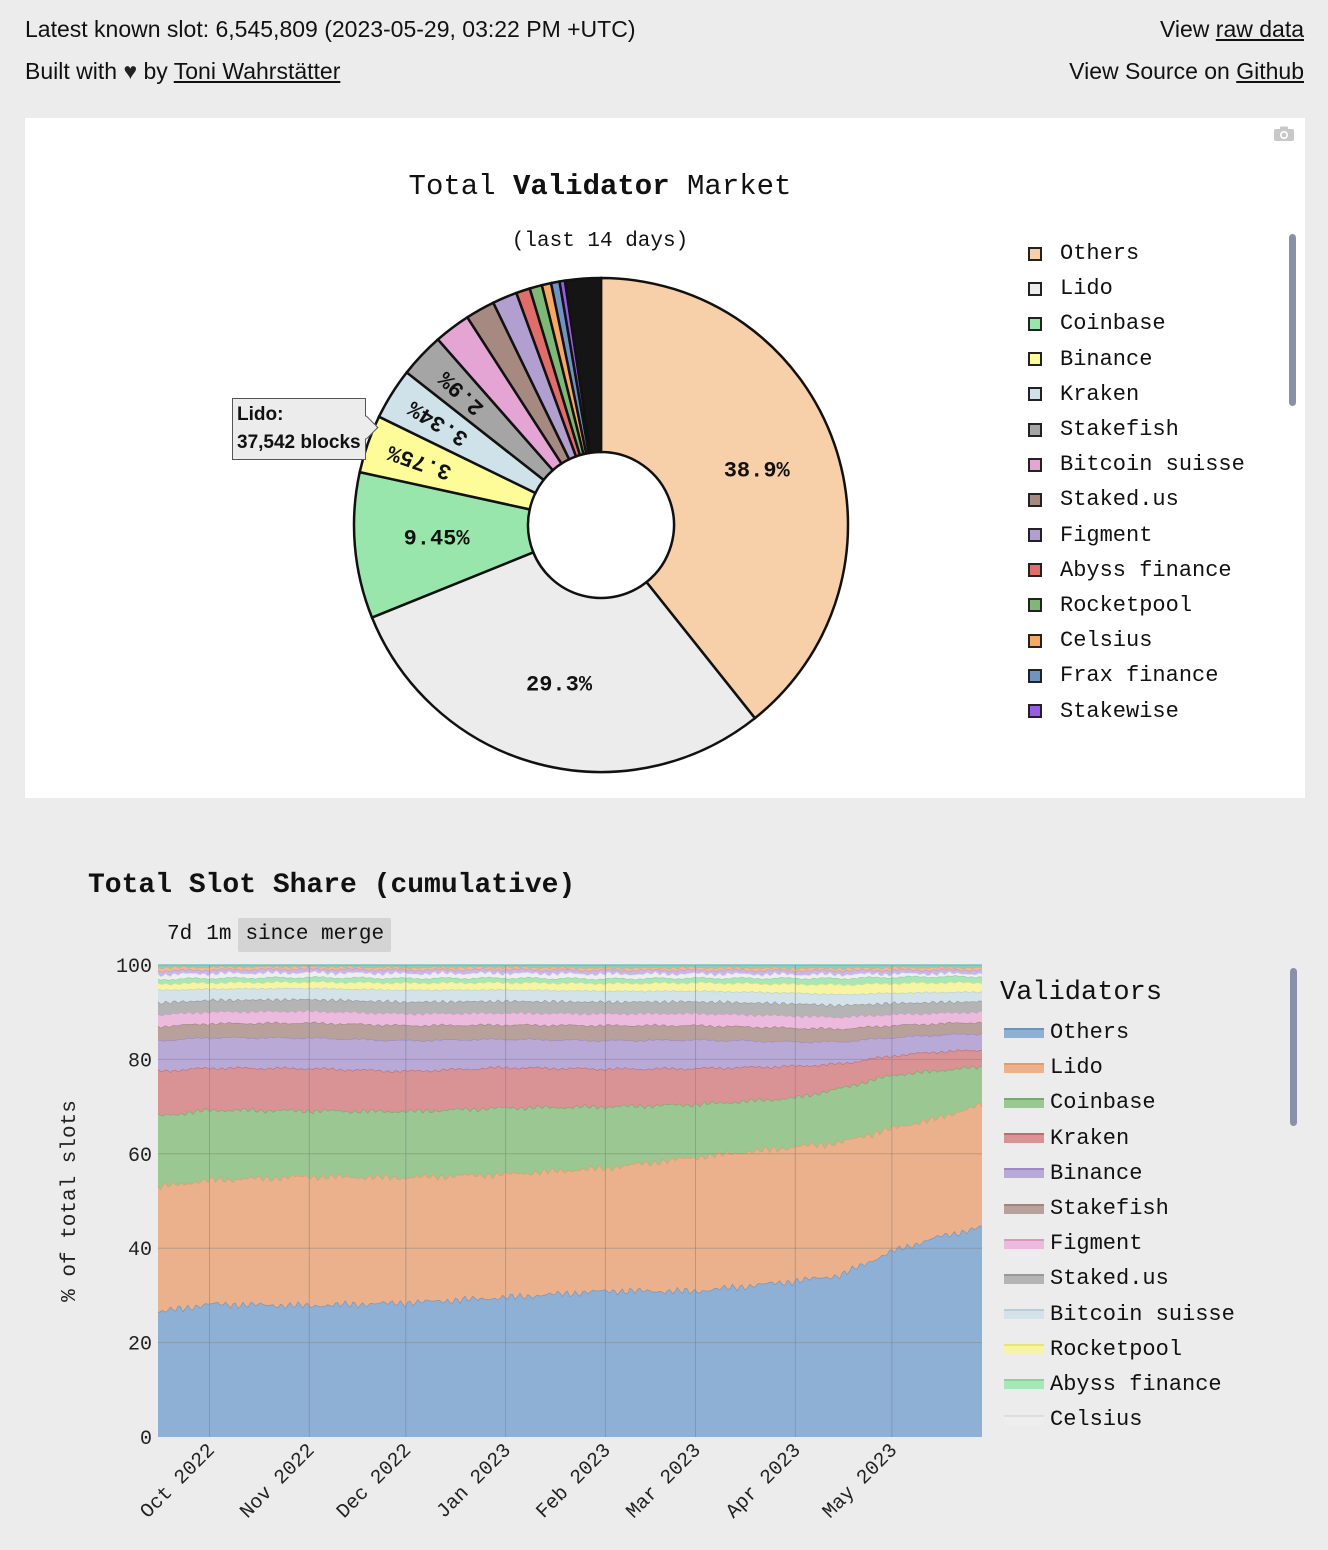  What do you see at coordinates (71, 70) in the screenshot?
I see `built-with-text: Built with` at bounding box center [71, 70].